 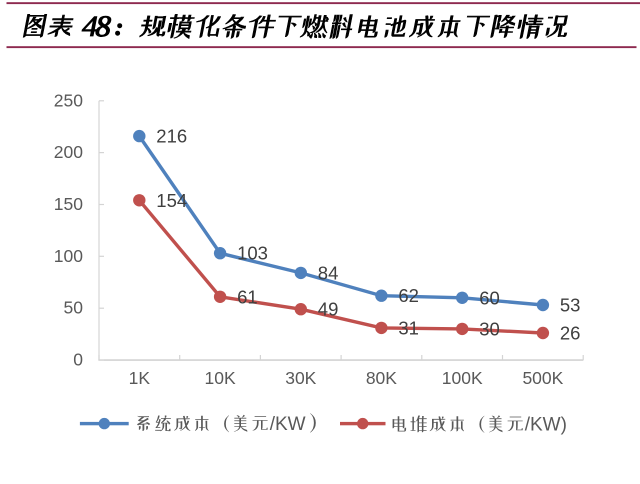 What do you see at coordinates (140, 378) in the screenshot?
I see `svg-text: 1K` at bounding box center [140, 378].